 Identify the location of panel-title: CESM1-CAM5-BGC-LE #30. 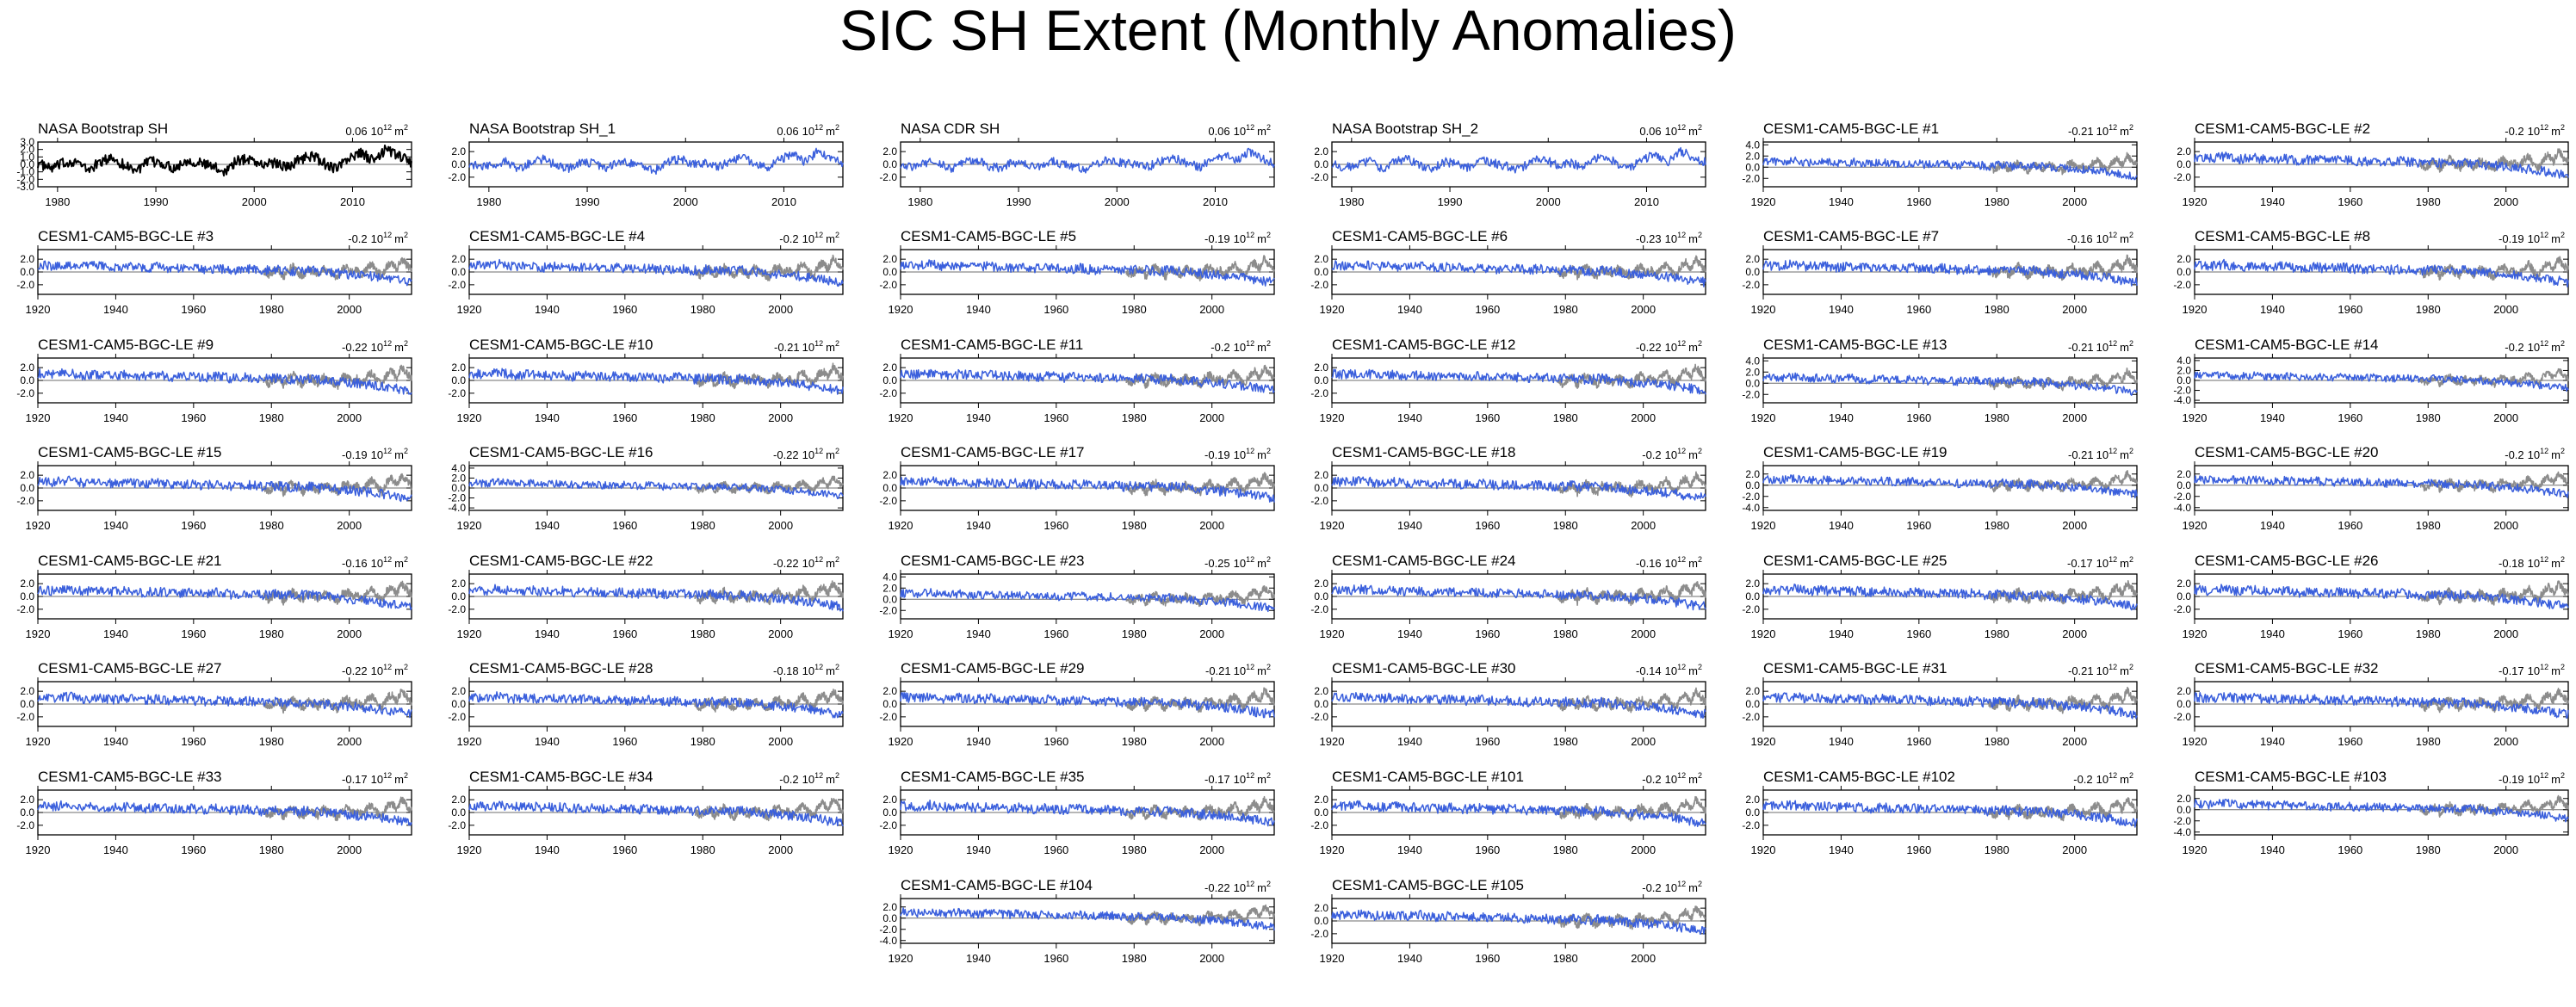
(1424, 668).